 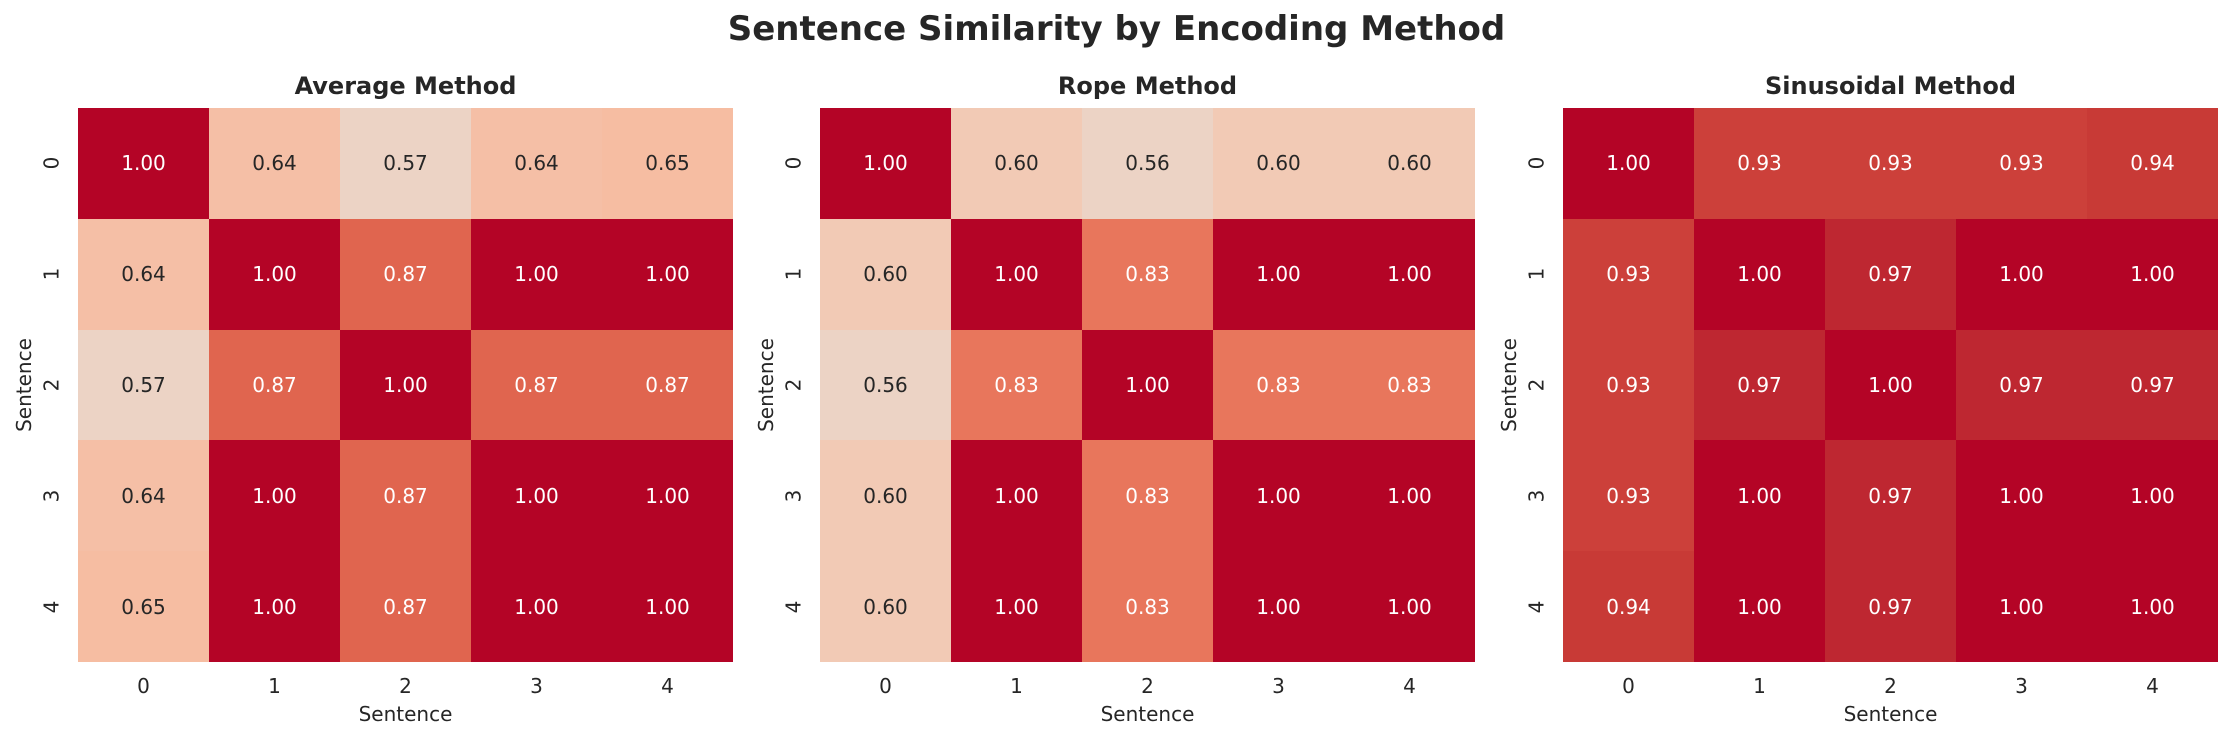 What do you see at coordinates (1147, 163) in the screenshot?
I see `heatmap-cell: 0.56` at bounding box center [1147, 163].